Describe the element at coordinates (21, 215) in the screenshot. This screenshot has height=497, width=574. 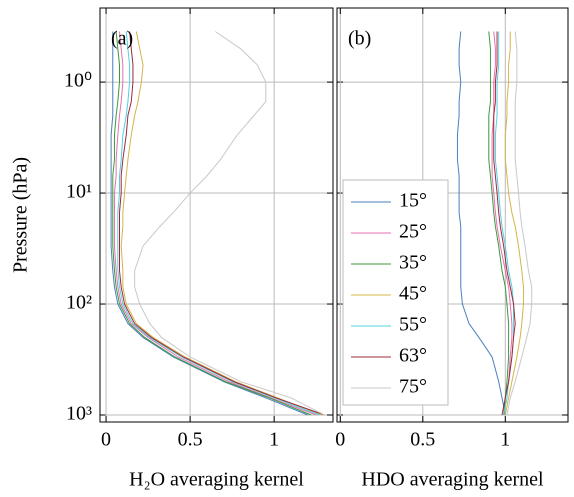
I see `y-axis-label: Pressure (hPa)` at that location.